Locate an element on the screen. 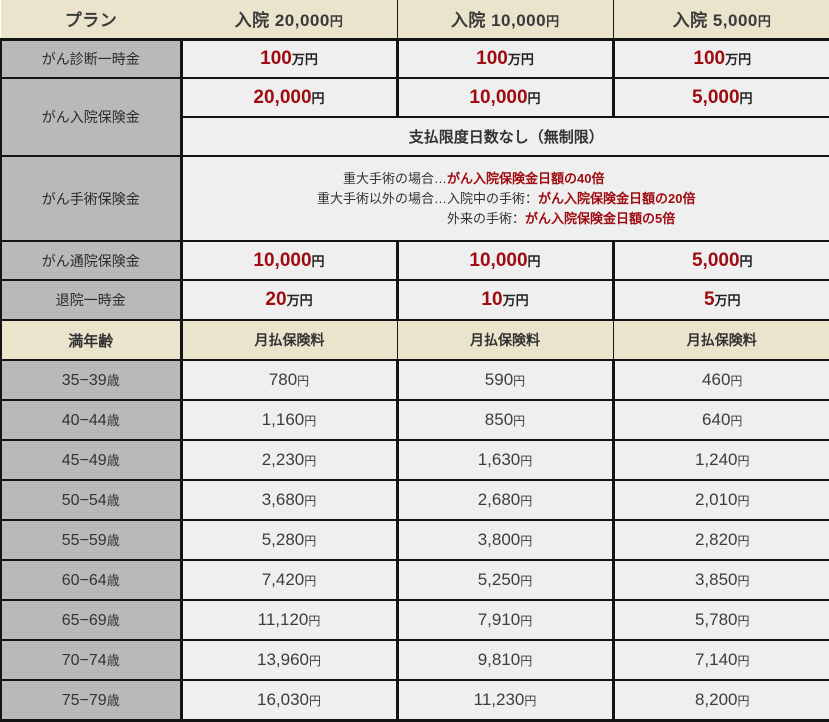 This screenshot has width=829, height=722. age-range-cell: 45−49歳 is located at coordinates (91, 460).